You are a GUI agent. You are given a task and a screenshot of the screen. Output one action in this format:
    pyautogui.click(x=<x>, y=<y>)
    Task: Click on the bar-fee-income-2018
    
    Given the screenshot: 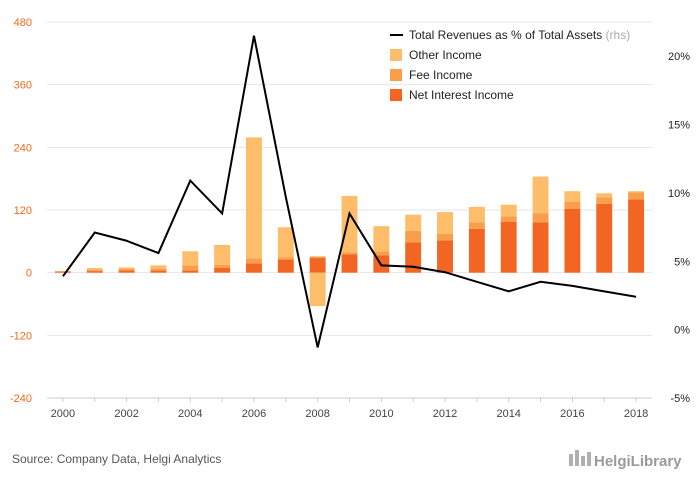 What is the action you would take?
    pyautogui.click(x=636, y=196)
    